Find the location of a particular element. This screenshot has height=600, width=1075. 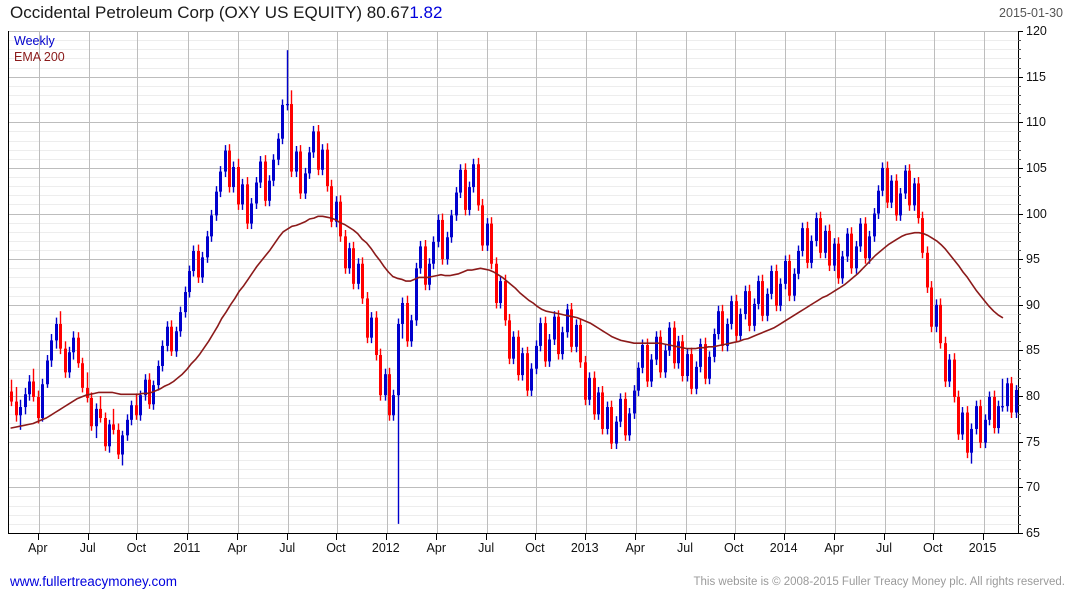

legend-item-ema200: EMA 200 is located at coordinates (39, 57).